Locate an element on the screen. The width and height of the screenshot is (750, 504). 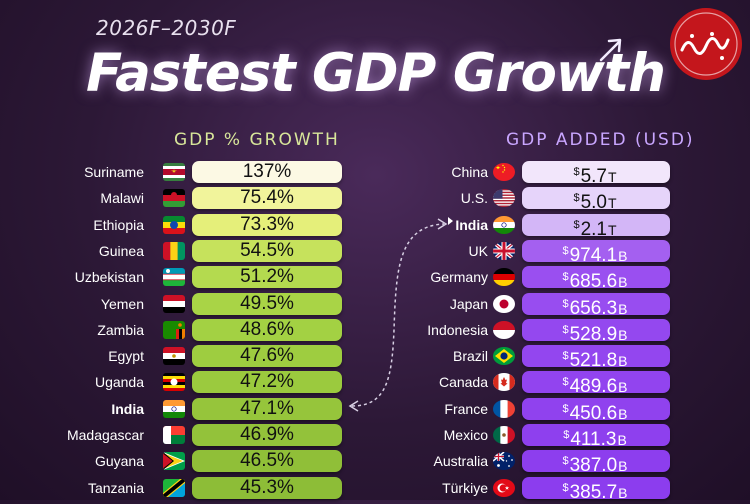
gdp-added-row-germany: Germany $685.6B is located at coordinates (507, 279).